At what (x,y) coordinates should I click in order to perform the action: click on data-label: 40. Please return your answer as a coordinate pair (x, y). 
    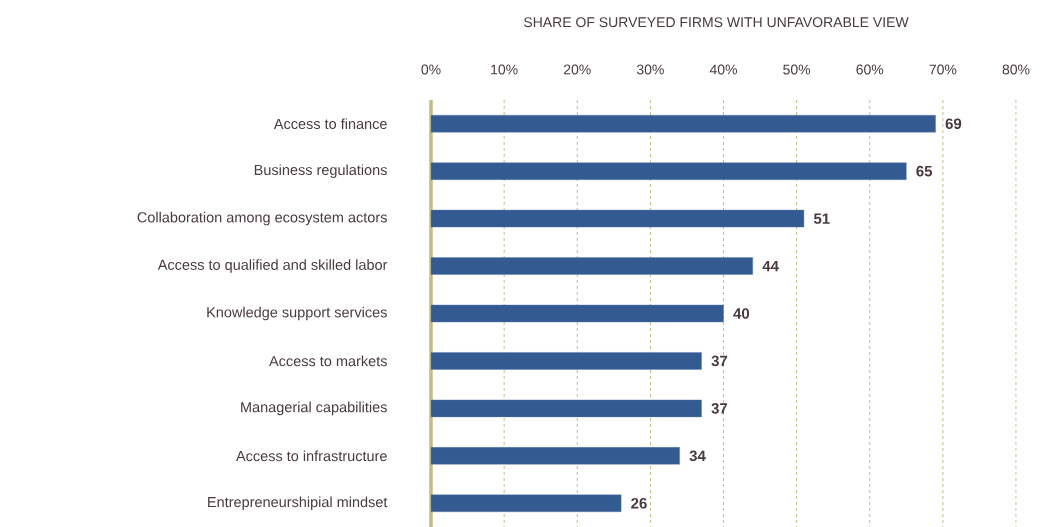
    Looking at the image, I should click on (741, 313).